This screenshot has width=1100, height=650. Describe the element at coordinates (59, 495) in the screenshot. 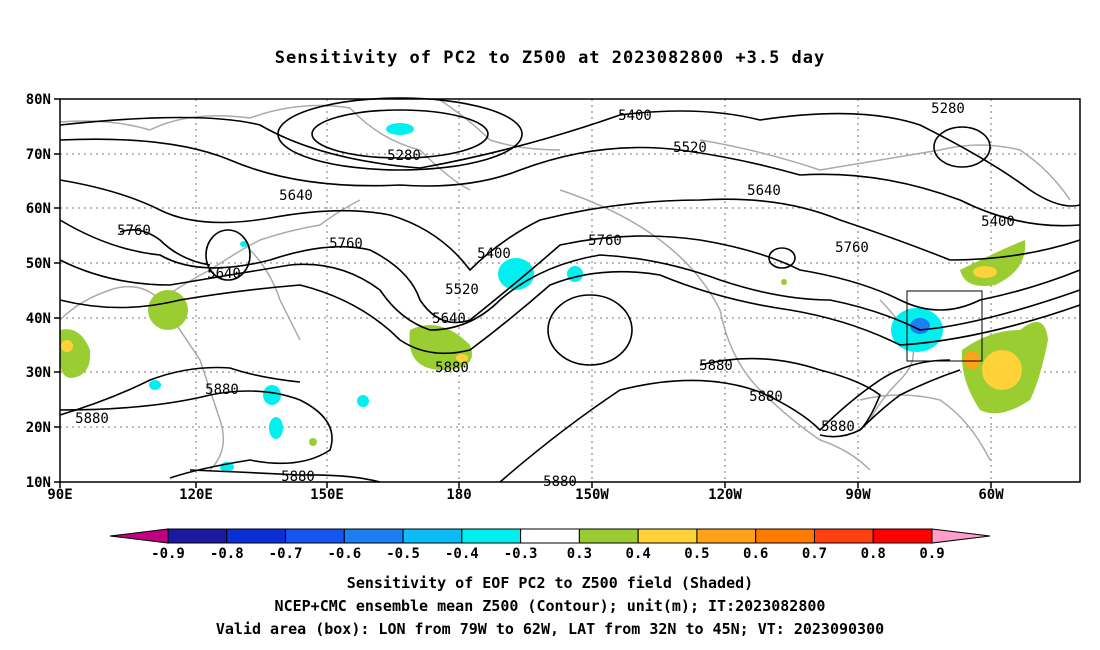

I see `lon-label: 90E` at that location.